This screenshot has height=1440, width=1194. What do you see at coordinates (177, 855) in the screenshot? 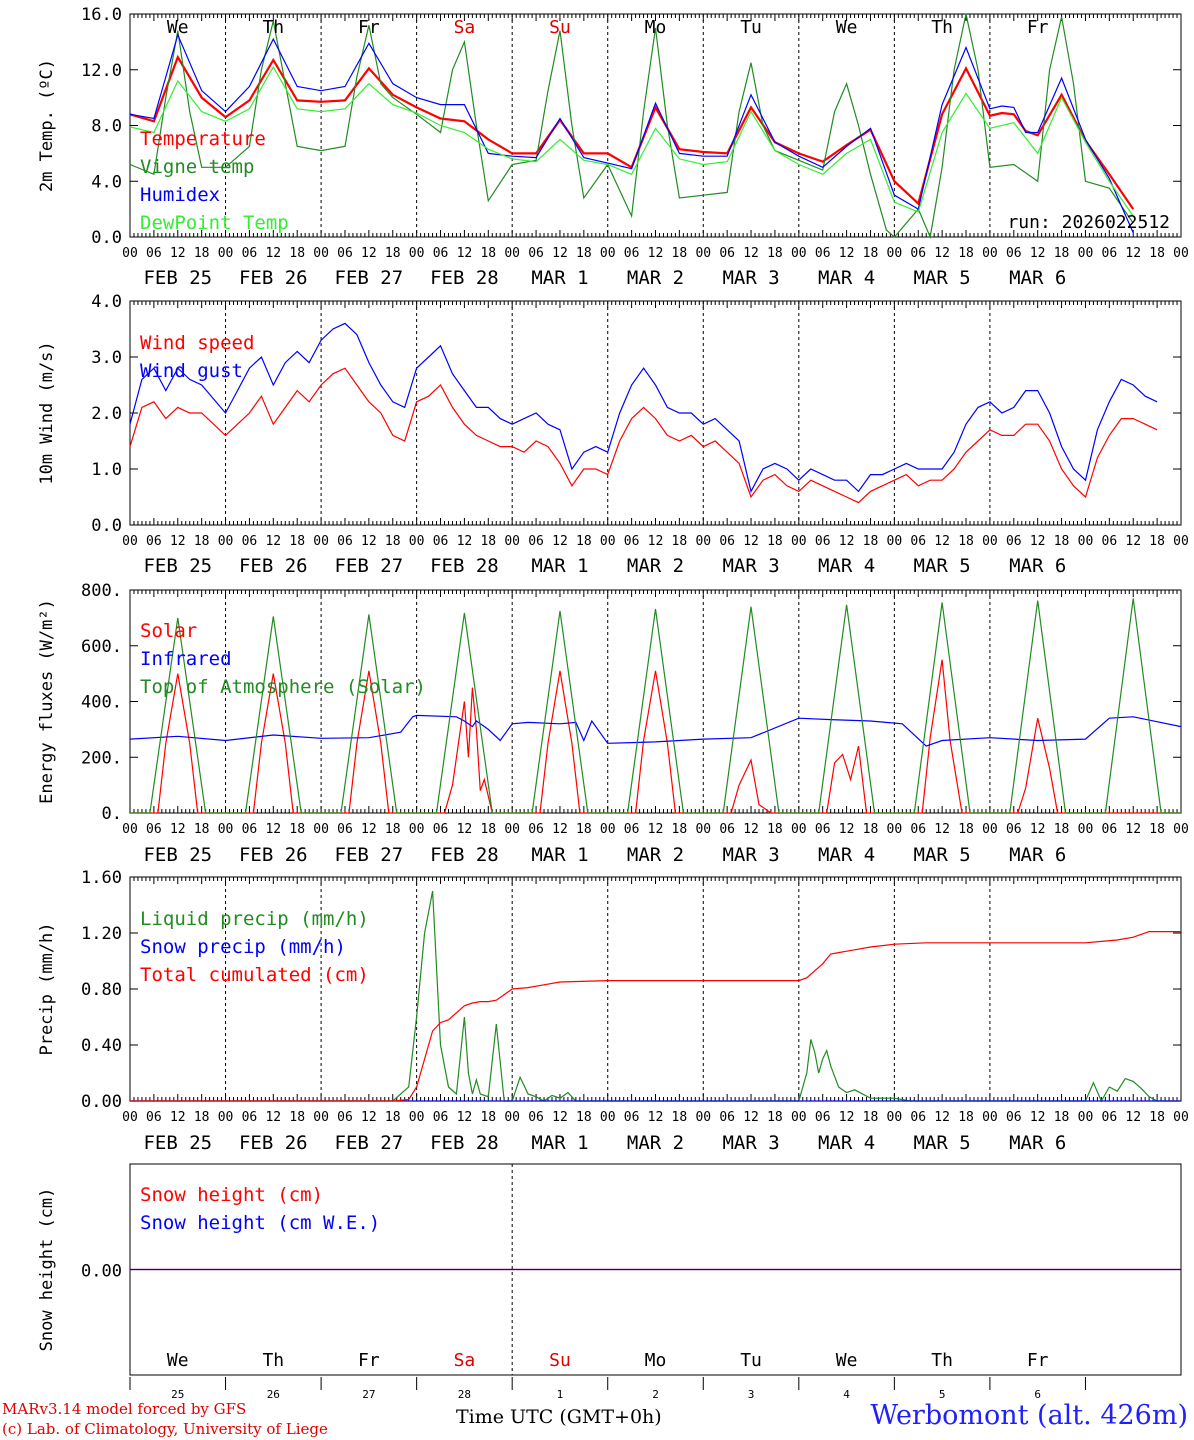
I see `date-label: FEB 25` at bounding box center [177, 855].